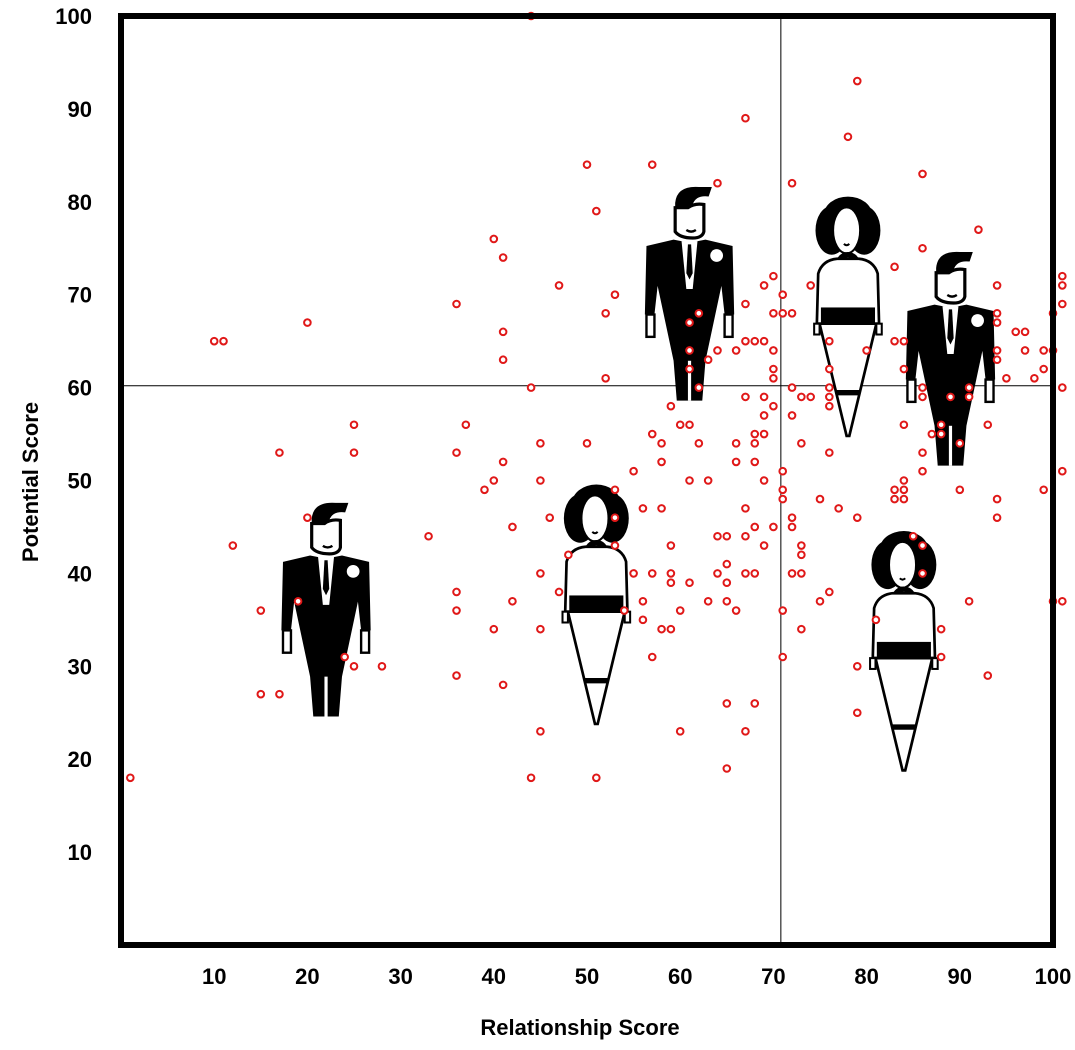 The height and width of the screenshot is (1050, 1075). I want to click on y-tick-label: 60, so click(80, 388).